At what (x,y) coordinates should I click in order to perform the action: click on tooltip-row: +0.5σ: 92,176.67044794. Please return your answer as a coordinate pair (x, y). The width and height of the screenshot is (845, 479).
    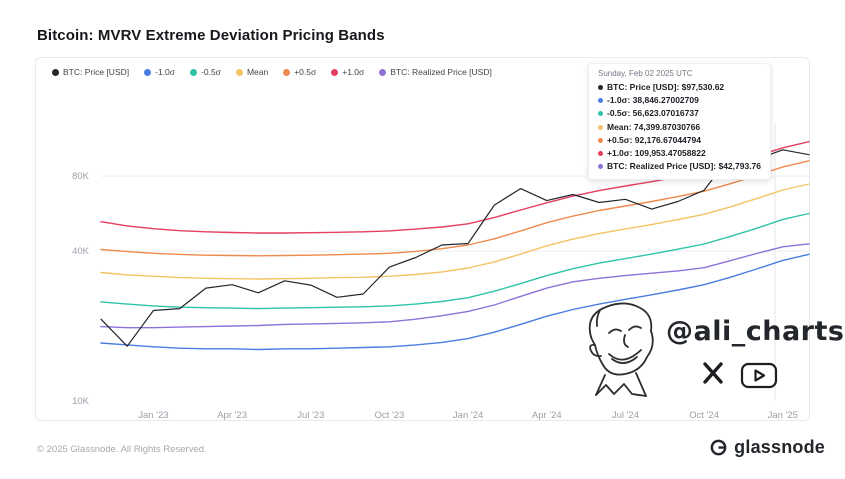
    Looking at the image, I should click on (679, 140).